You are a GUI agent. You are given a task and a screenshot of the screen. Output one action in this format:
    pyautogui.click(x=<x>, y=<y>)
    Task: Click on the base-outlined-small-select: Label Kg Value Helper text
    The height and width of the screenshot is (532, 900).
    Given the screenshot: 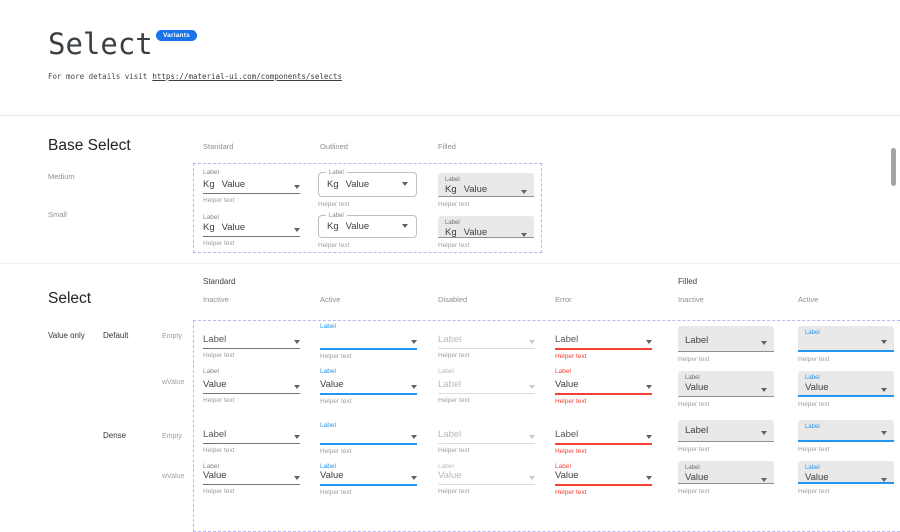 What is the action you would take?
    pyautogui.click(x=367, y=230)
    